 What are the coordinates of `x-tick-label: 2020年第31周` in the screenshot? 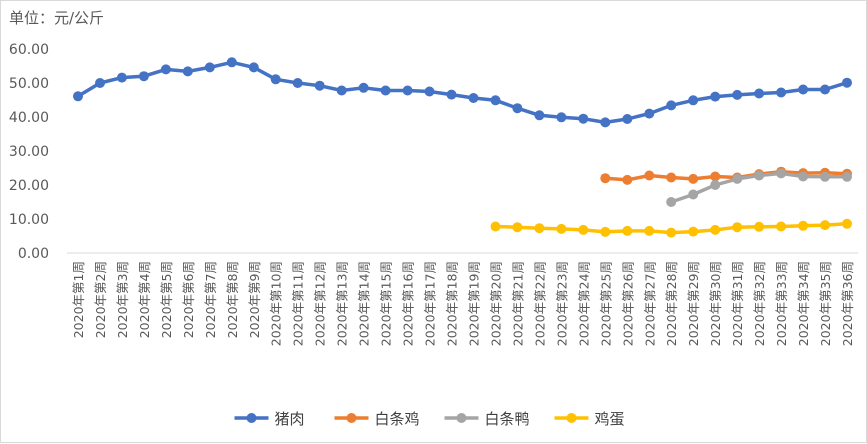 It's located at (737, 303).